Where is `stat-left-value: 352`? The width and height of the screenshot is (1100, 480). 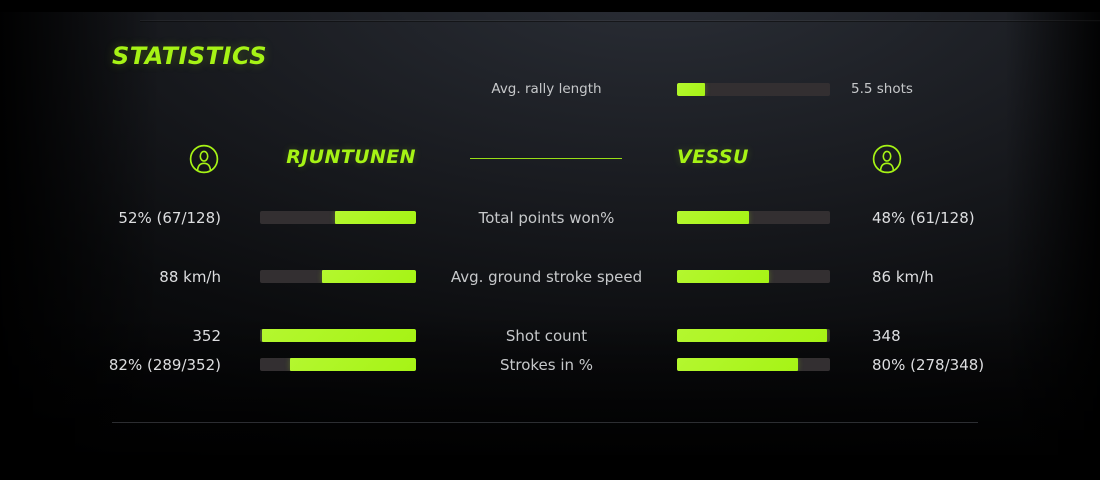
stat-left-value: 352 is located at coordinates (206, 336).